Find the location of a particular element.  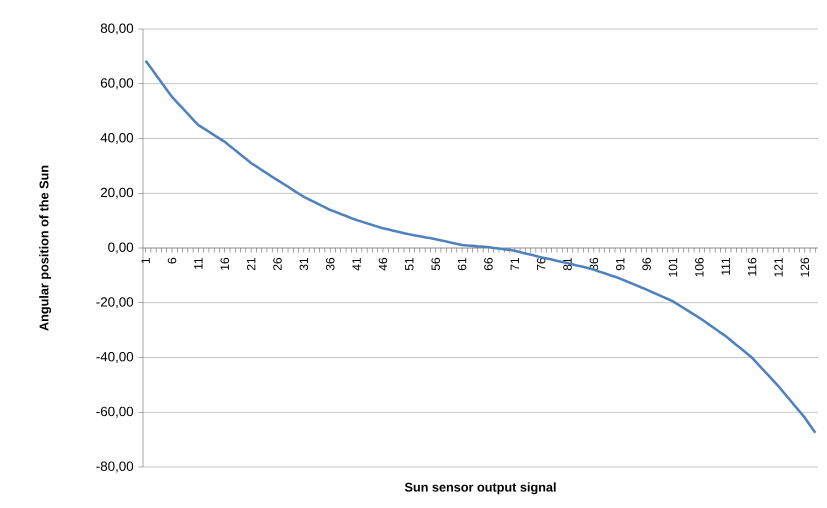

x-tick-label: 81 is located at coordinates (567, 264).